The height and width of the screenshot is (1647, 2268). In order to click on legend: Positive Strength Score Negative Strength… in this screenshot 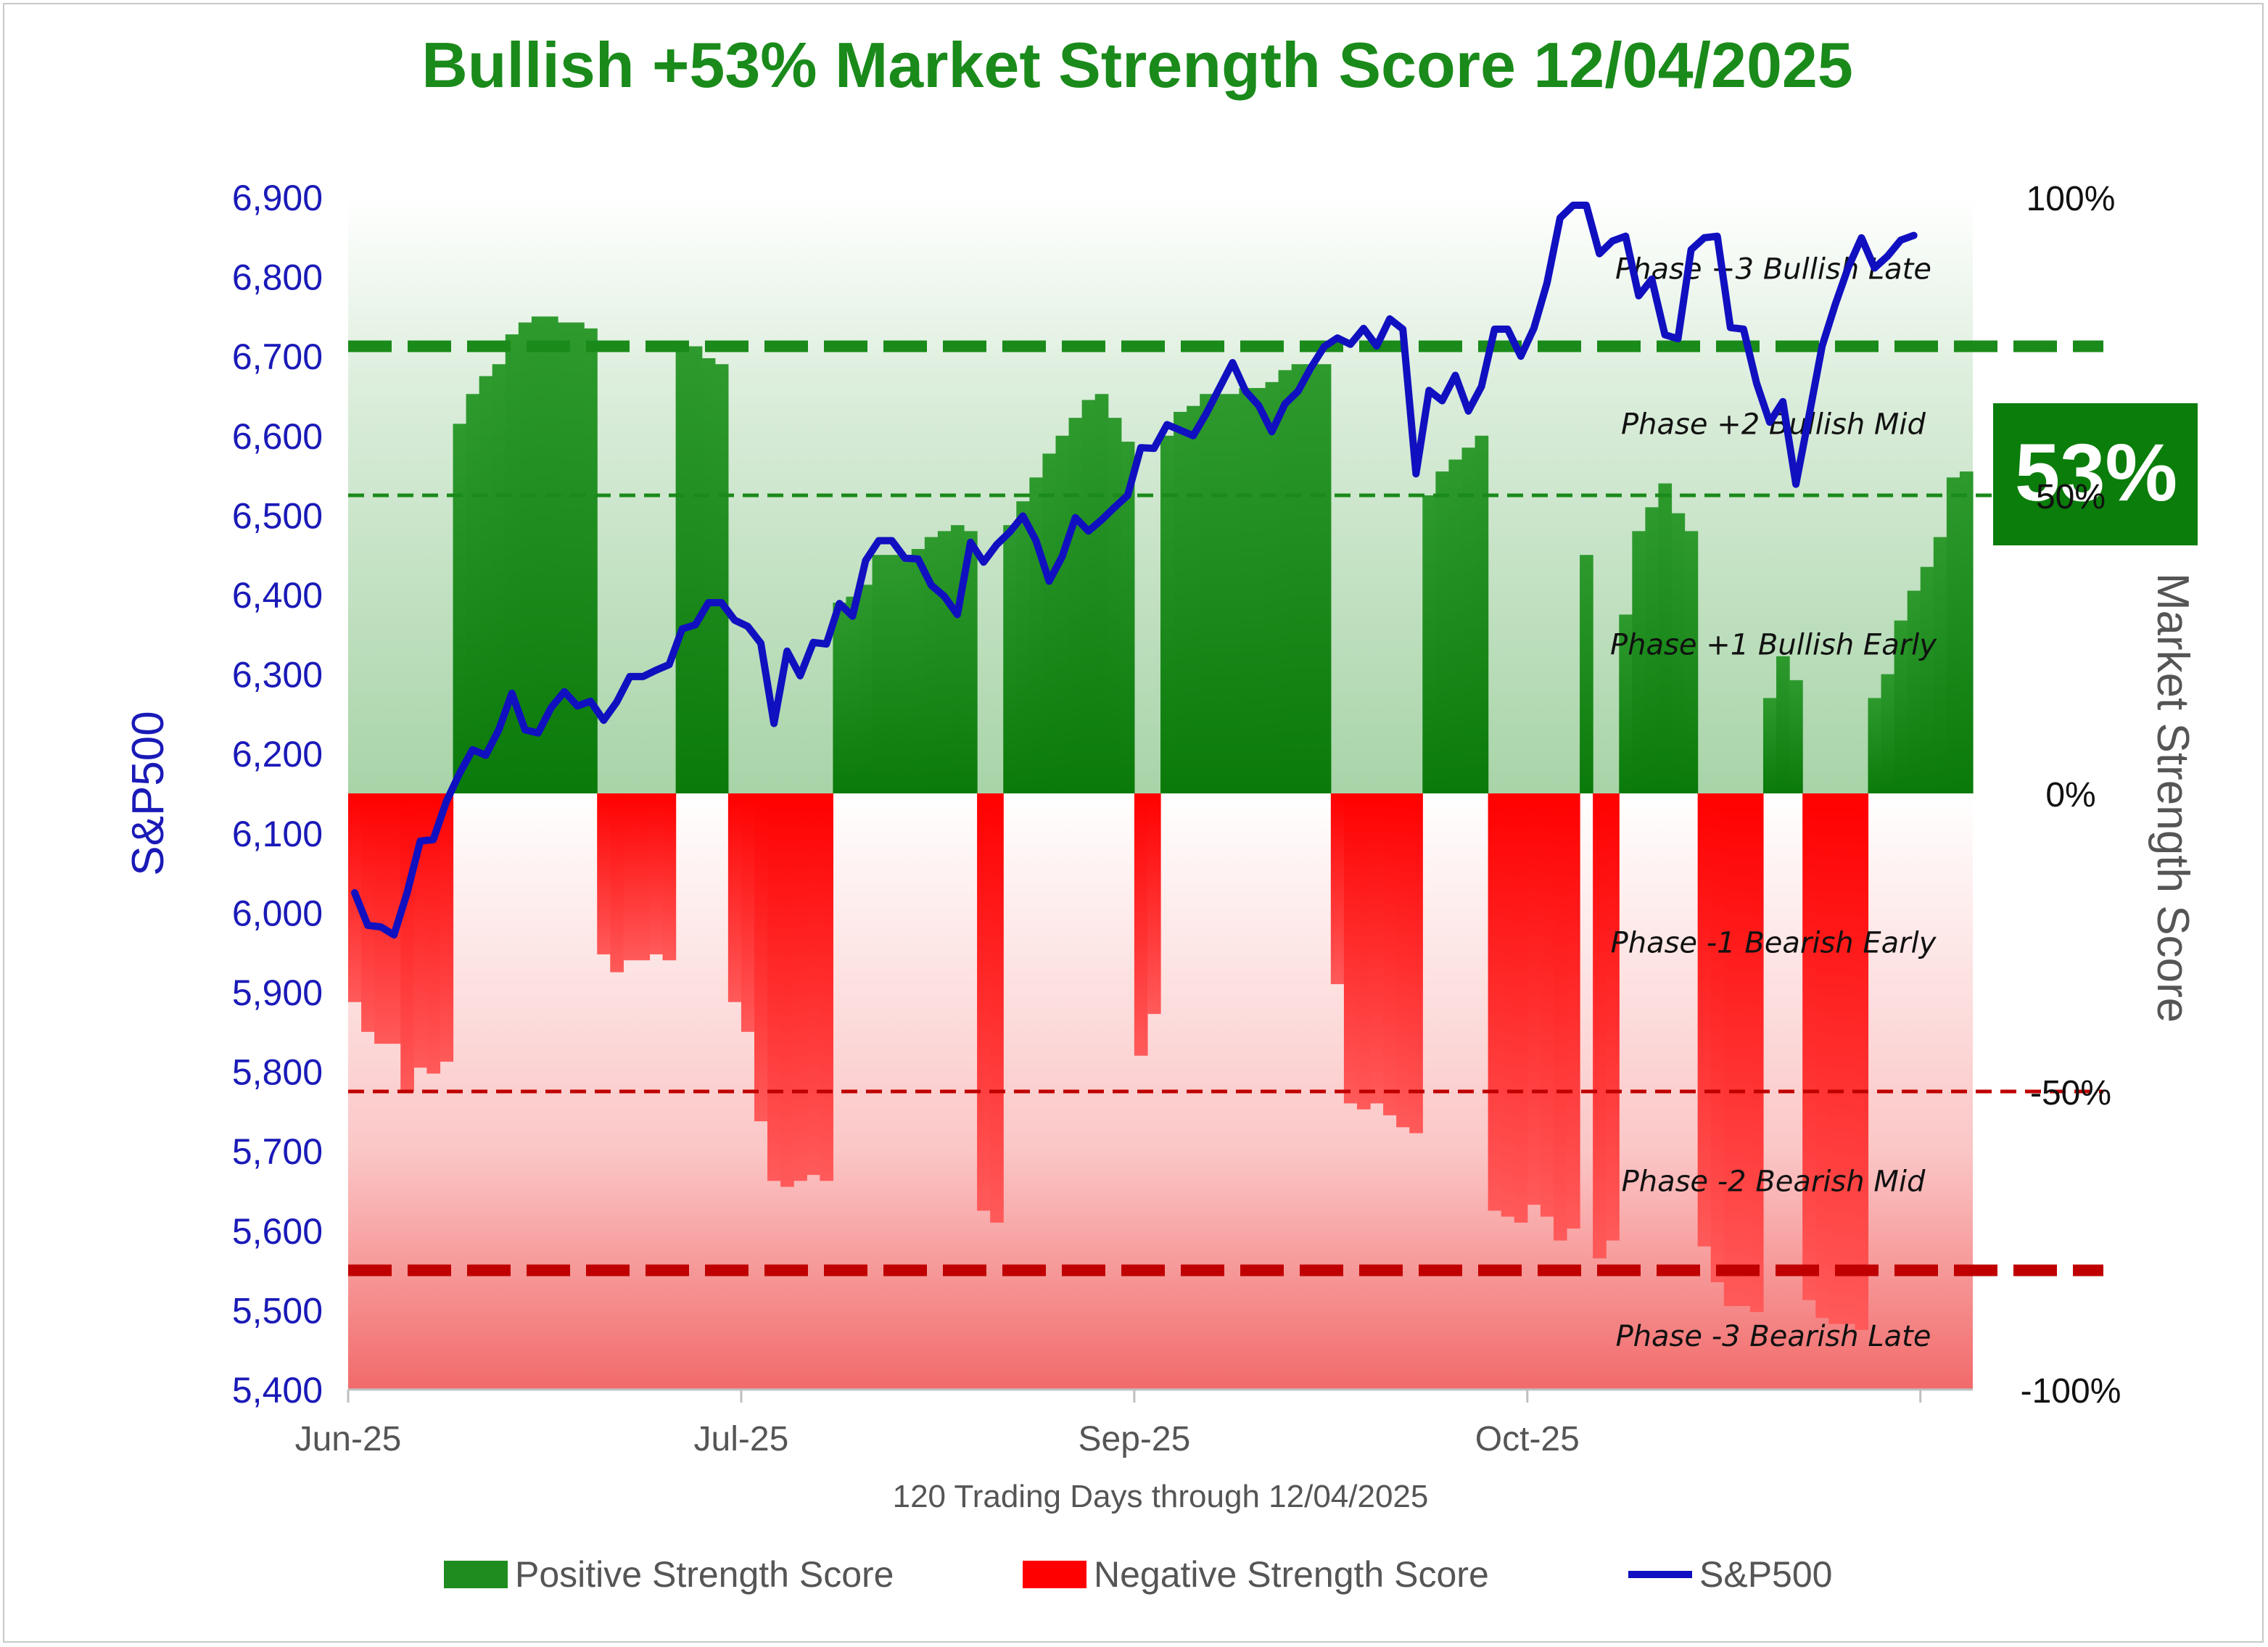, I will do `click(1138, 1574)`.